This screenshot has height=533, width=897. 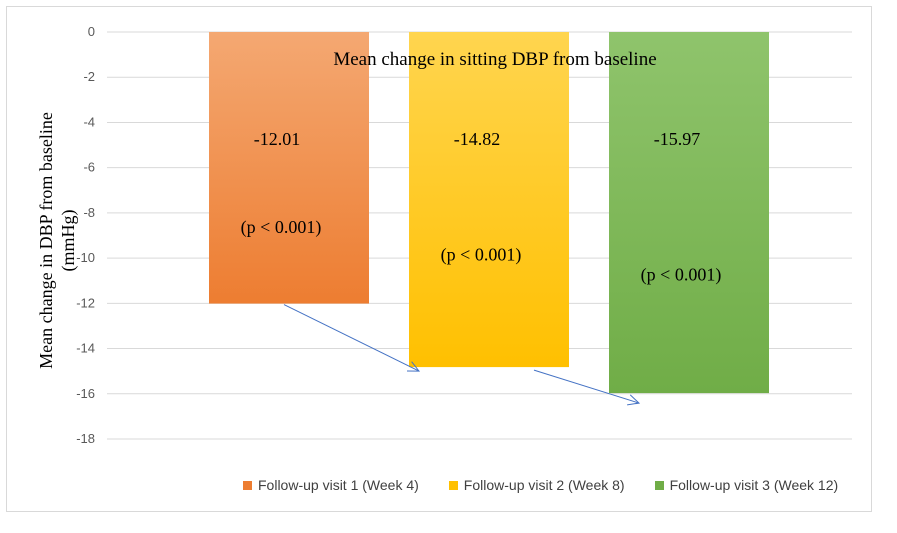 I want to click on legend-label: Follow-up visit 3 (Week 12), so click(x=754, y=485).